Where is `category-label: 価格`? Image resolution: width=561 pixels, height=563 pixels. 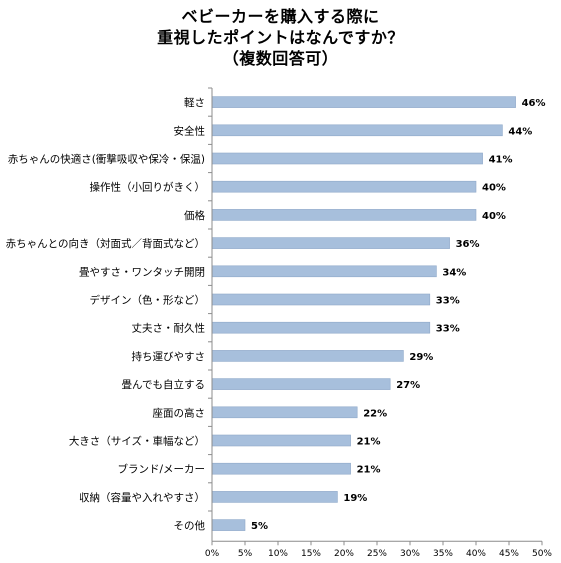 category-label: 価格 is located at coordinates (194, 215).